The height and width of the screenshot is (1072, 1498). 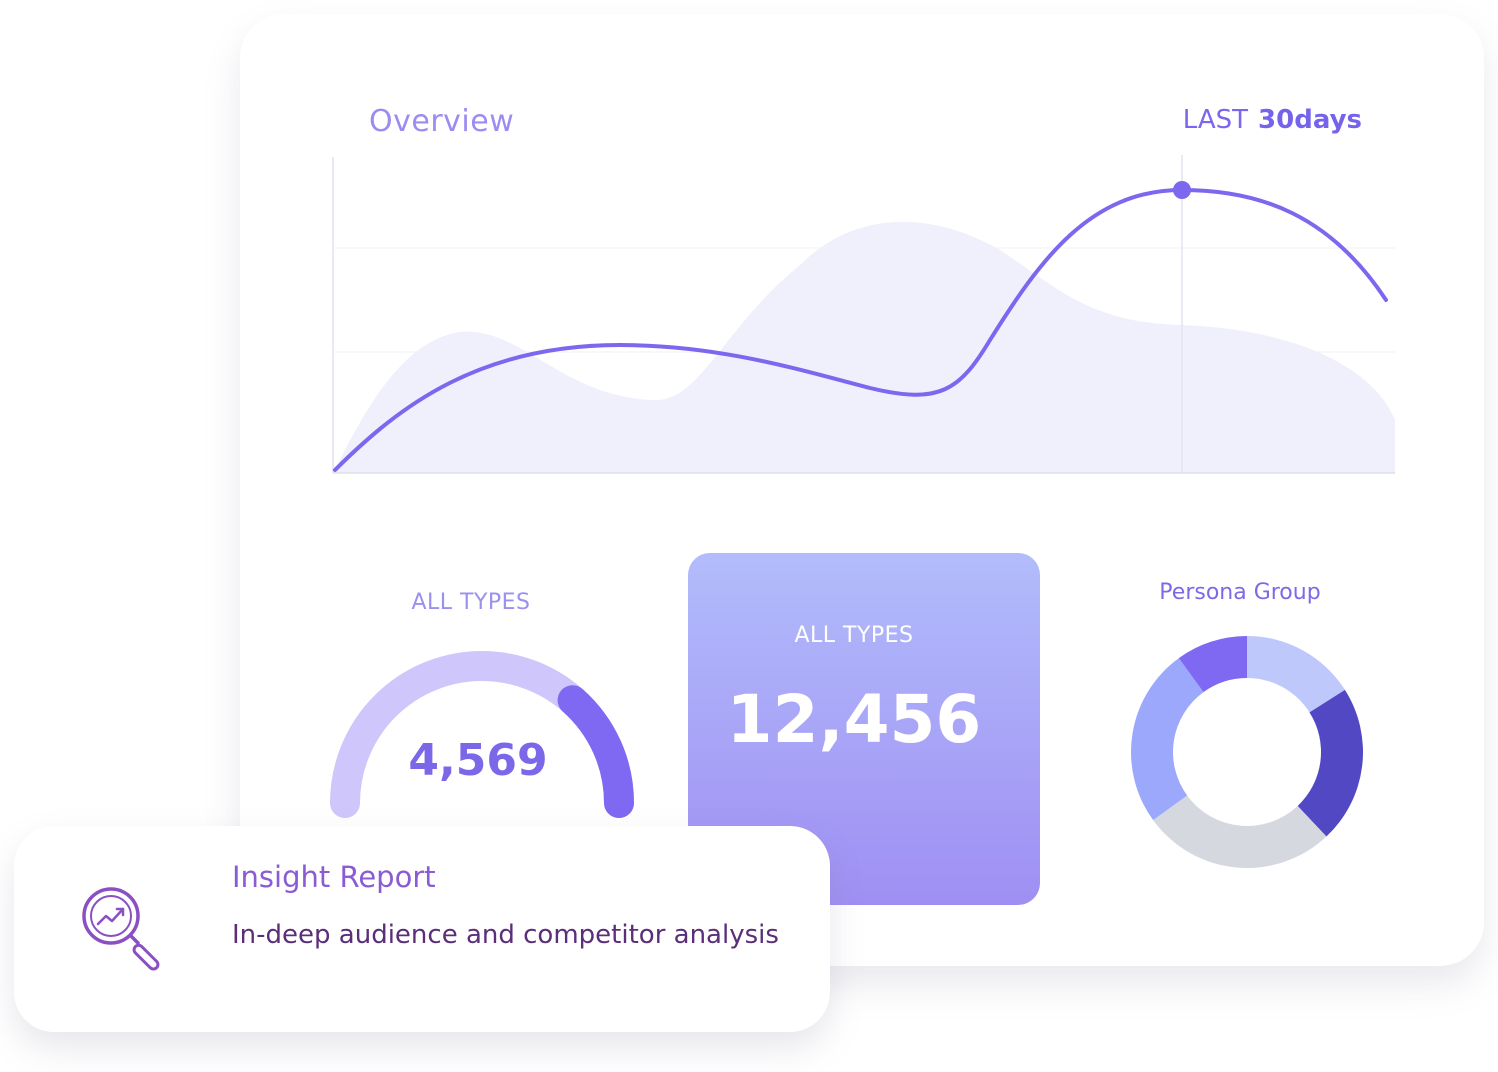 I want to click on period-value: 30days, so click(x=1310, y=120).